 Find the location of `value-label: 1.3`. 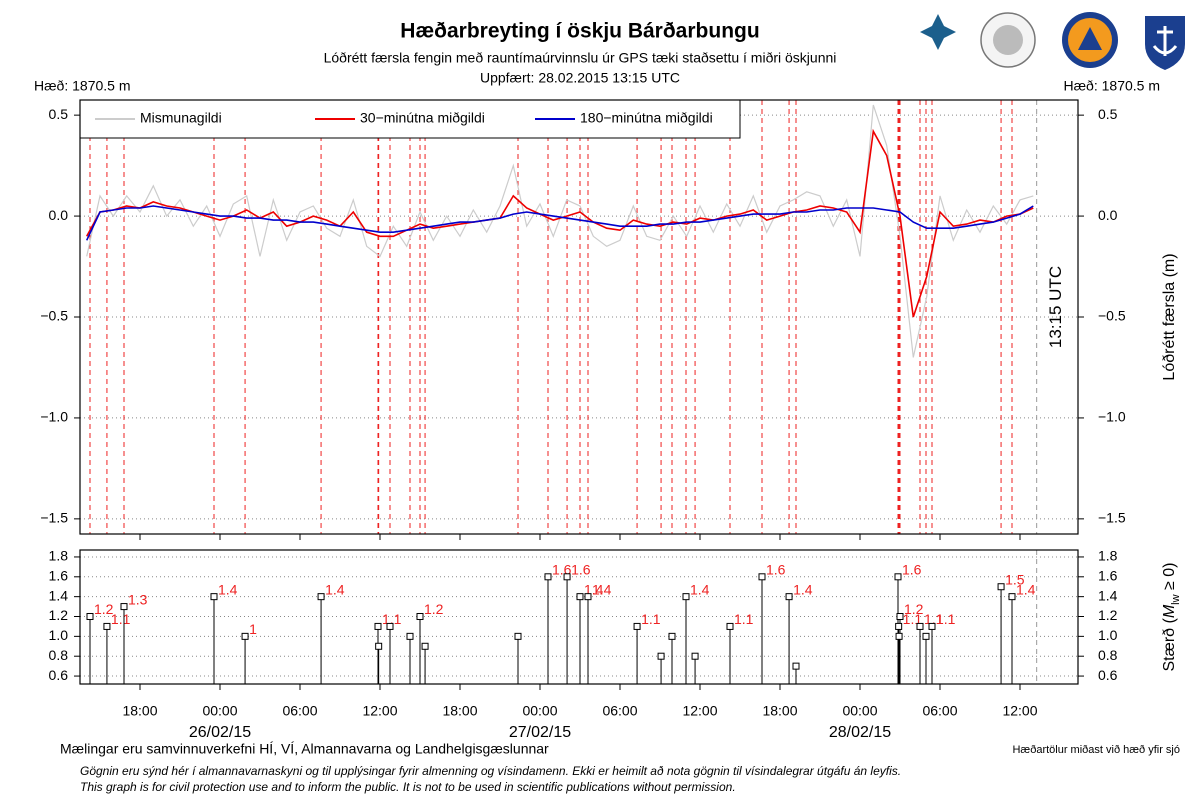

value-label: 1.3 is located at coordinates (138, 599).